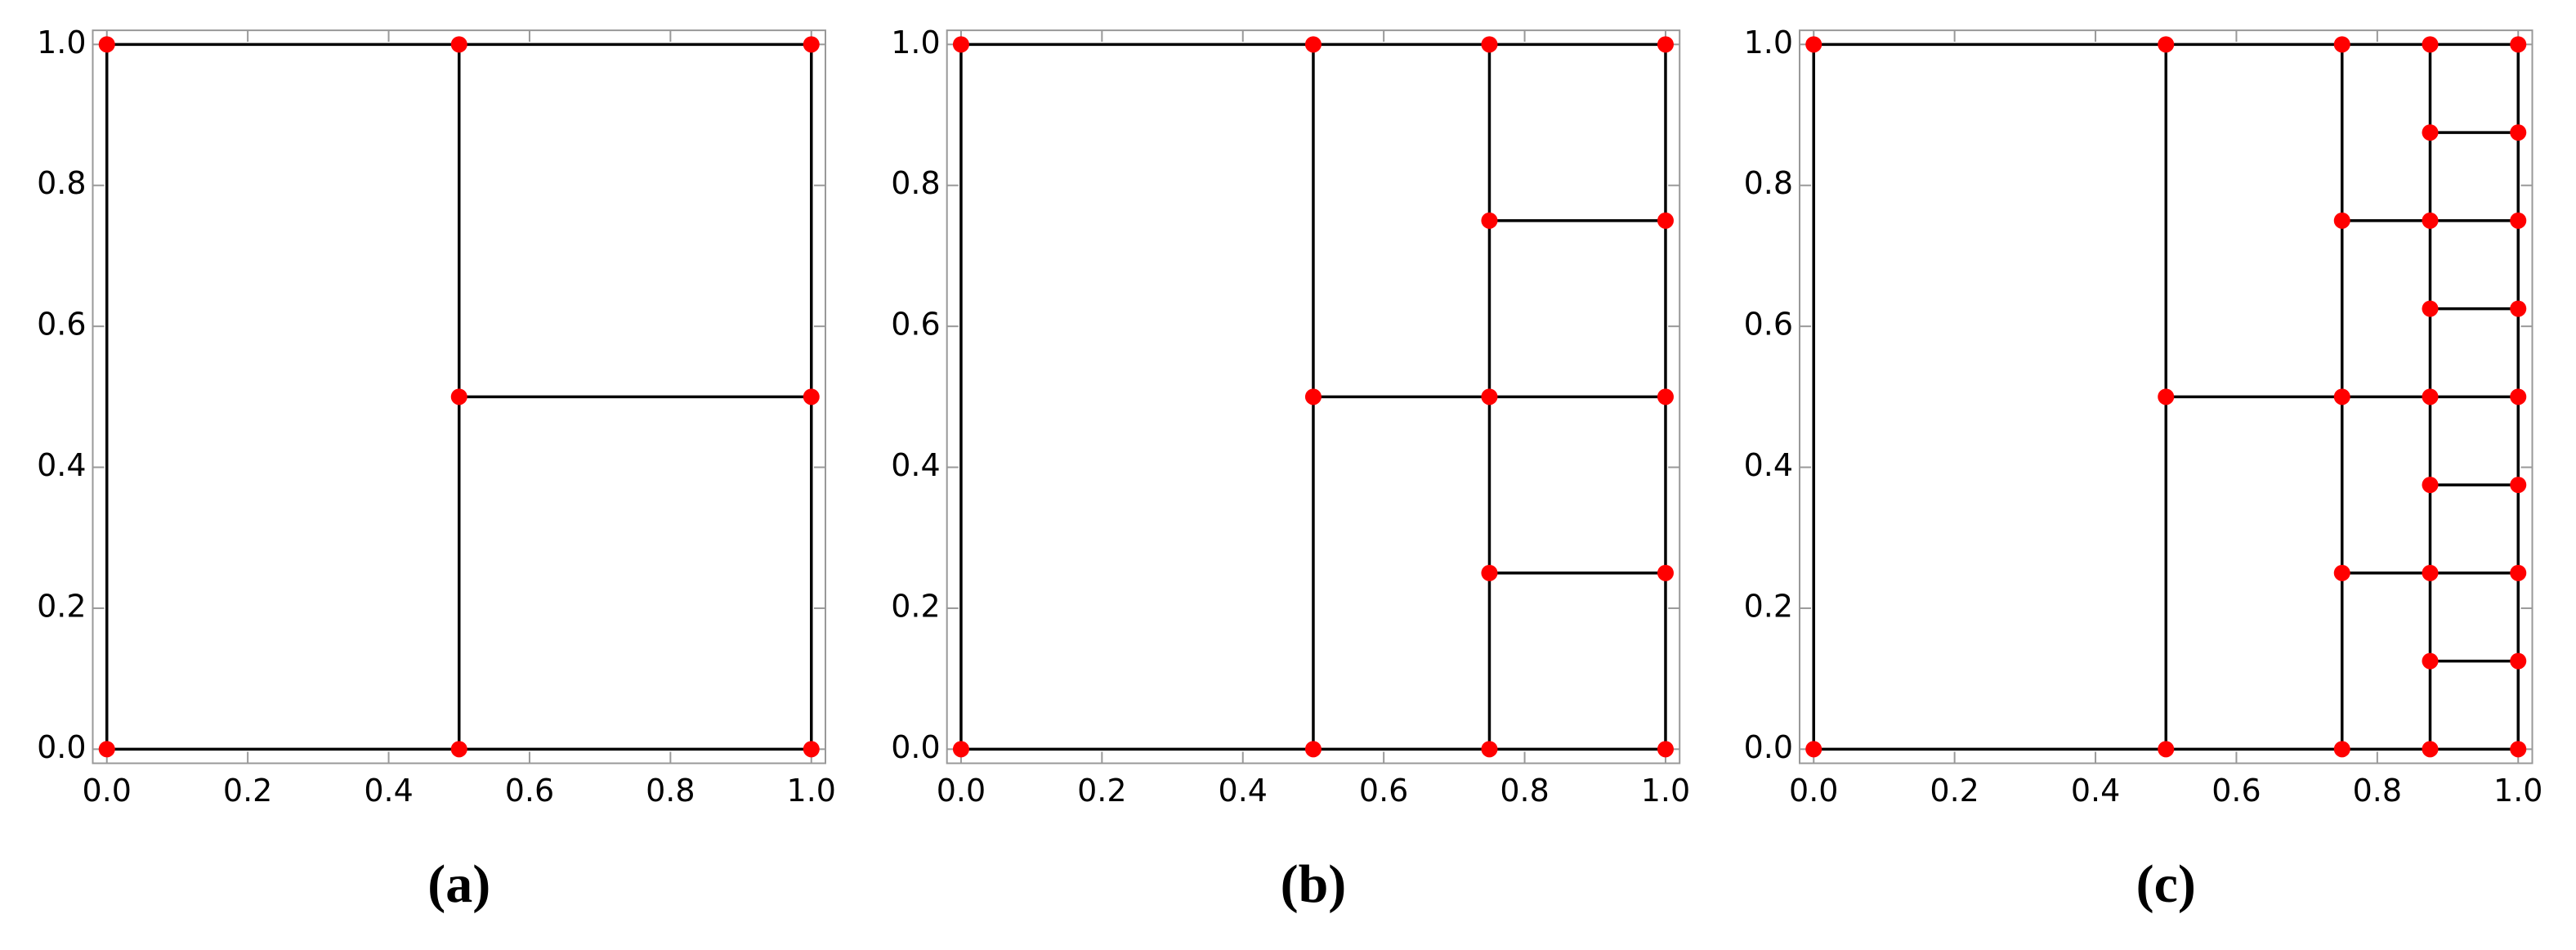 Image resolution: width=2576 pixels, height=950 pixels. Describe the element at coordinates (1314, 884) in the screenshot. I see `panel-label: (b)` at that location.